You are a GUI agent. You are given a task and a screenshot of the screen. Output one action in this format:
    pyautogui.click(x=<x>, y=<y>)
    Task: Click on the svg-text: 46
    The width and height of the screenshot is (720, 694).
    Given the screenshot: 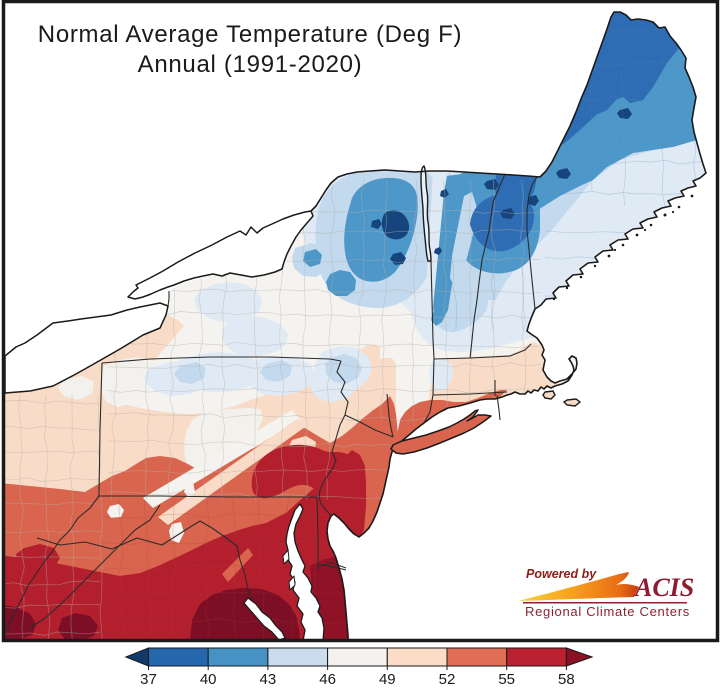 What is the action you would take?
    pyautogui.click(x=327, y=679)
    